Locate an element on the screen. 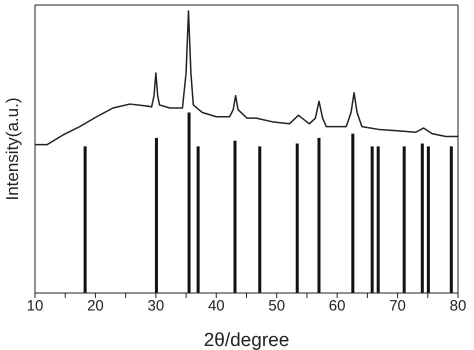  x-tick-label: 80 is located at coordinates (458, 306).